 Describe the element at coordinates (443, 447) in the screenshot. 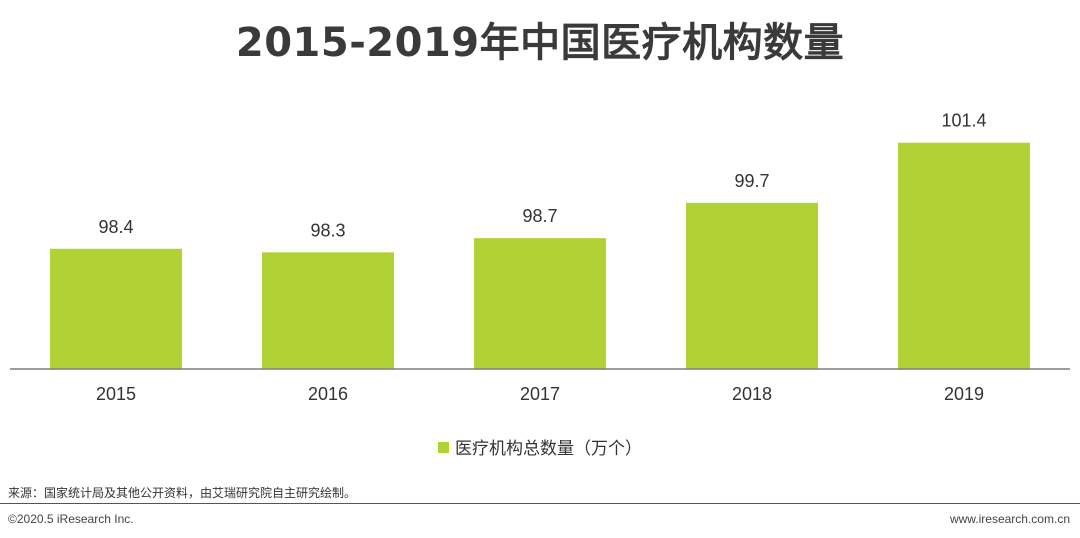

I see `legend-swatch` at that location.